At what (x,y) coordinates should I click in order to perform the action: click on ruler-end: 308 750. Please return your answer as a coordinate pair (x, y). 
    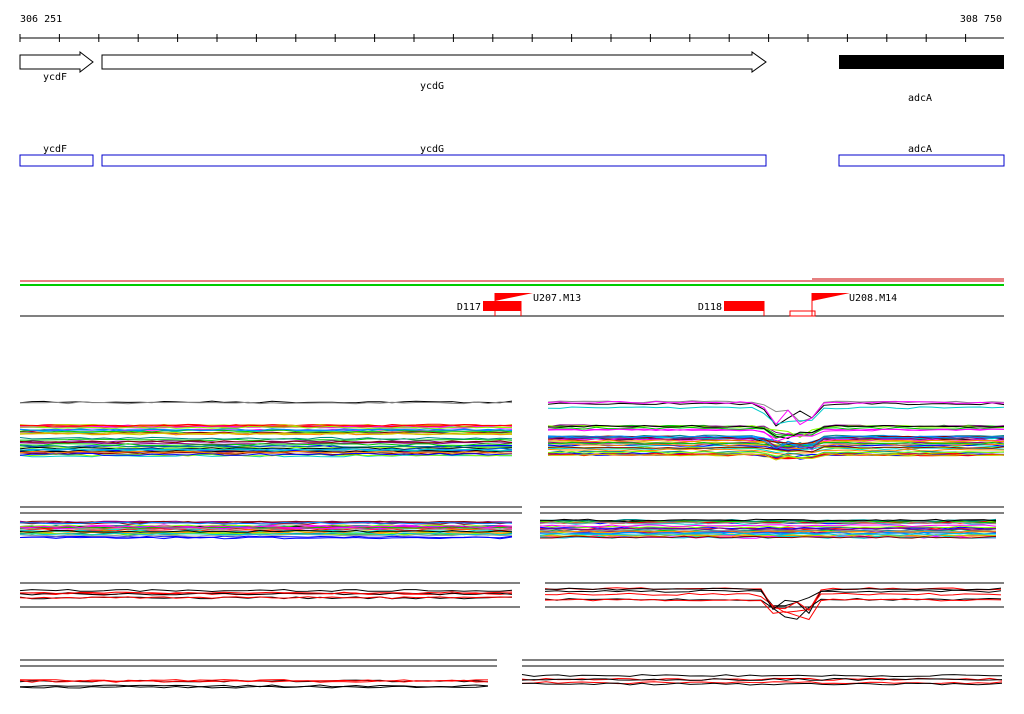
    Looking at the image, I should click on (981, 19).